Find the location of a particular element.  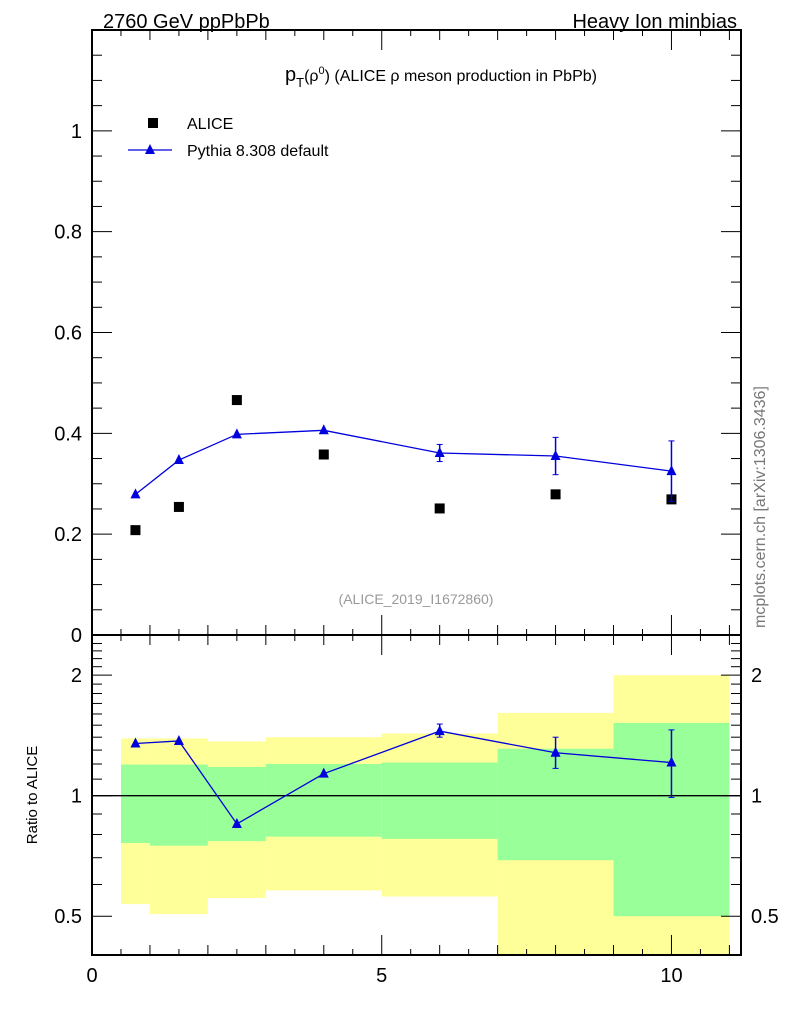

analysis-annotation: (ALICE_2019_I1672860) is located at coordinates (416, 599).